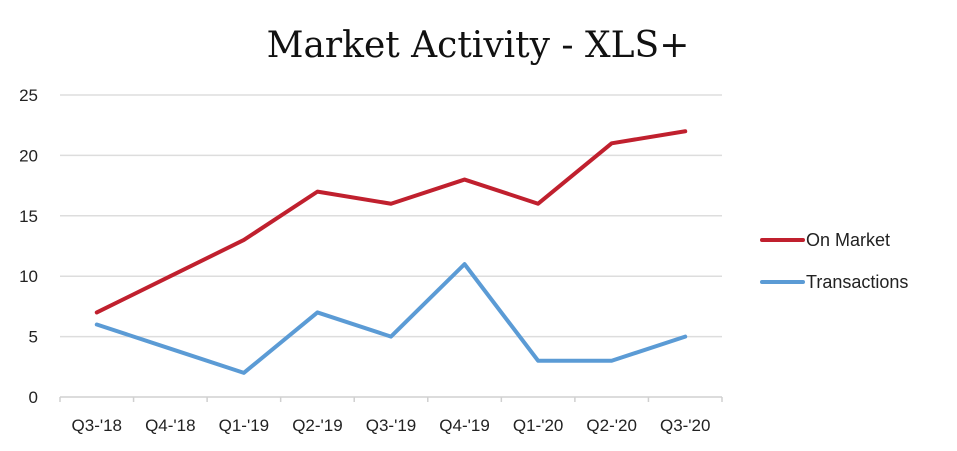  What do you see at coordinates (28, 216) in the screenshot?
I see `y-tick-label: 15` at bounding box center [28, 216].